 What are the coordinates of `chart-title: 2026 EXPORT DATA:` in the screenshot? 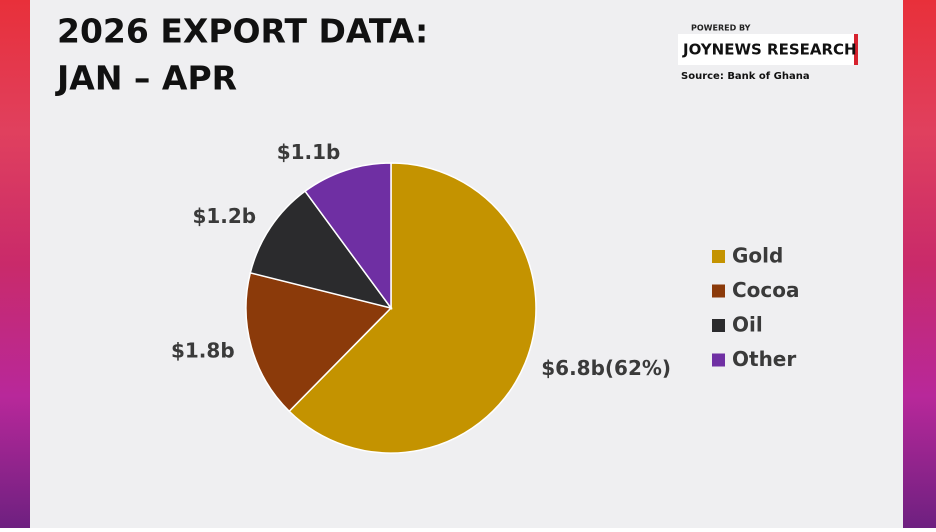 It's located at (242, 31).